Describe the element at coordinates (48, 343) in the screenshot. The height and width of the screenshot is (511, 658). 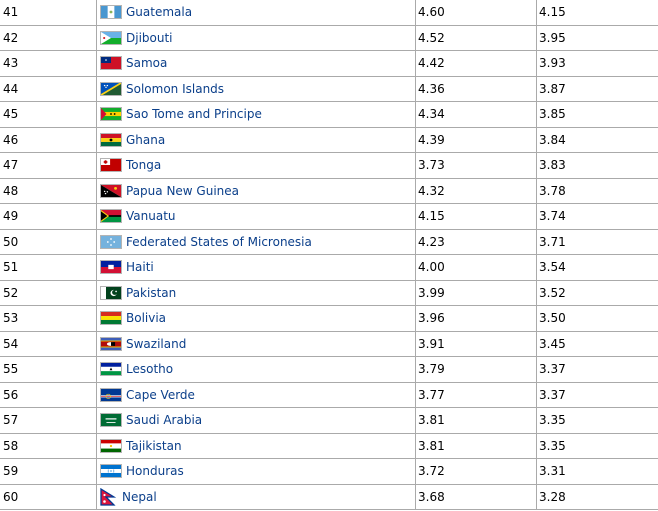
I see `rank-cell: 54` at that location.